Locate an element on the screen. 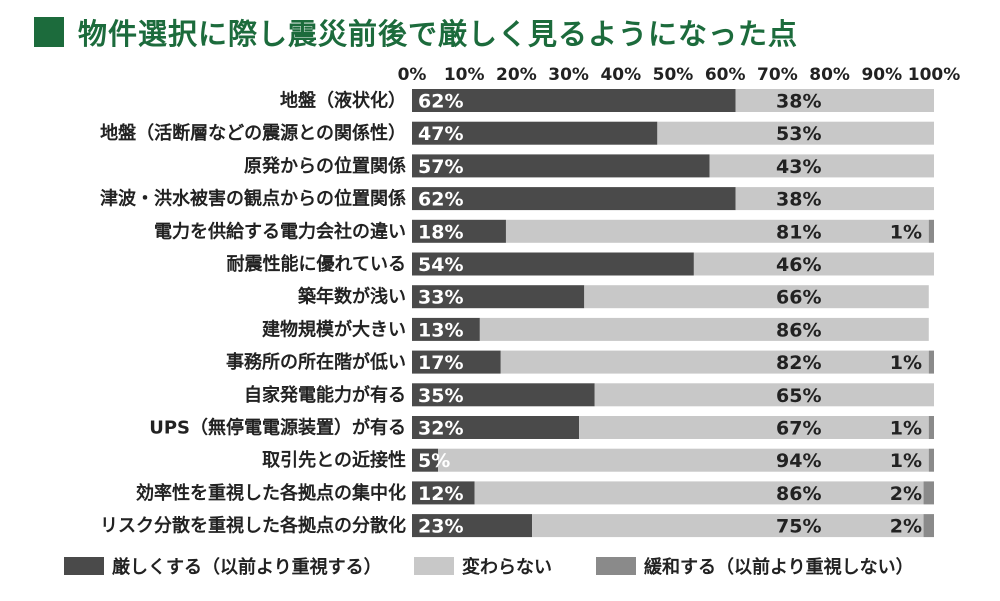 This screenshot has height=601, width=1000. category-label: UPS（無停電電源装置）が有る is located at coordinates (277, 428).